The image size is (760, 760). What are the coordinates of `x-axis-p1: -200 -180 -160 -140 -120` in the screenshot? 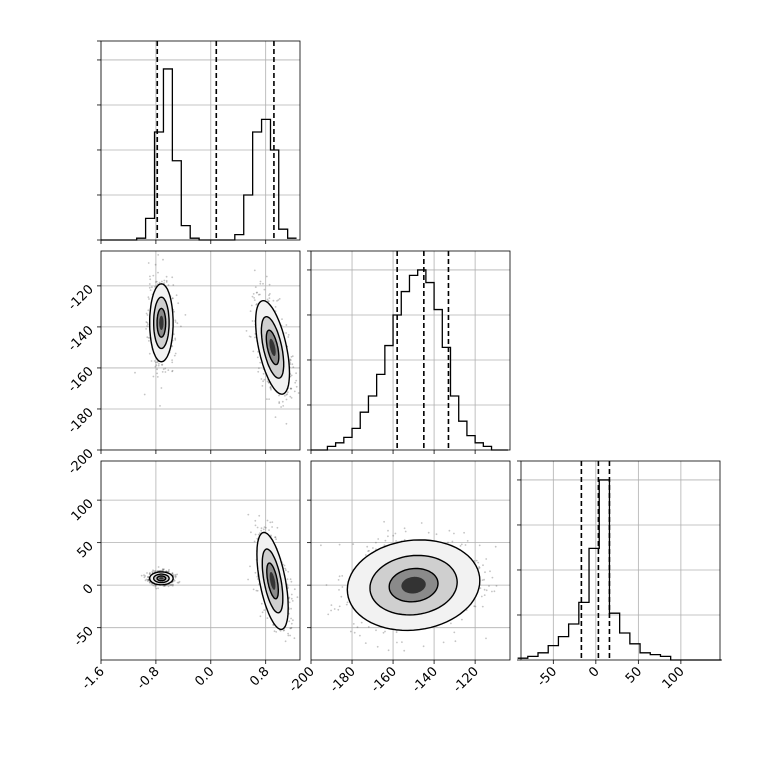 It's located at (384, 678).